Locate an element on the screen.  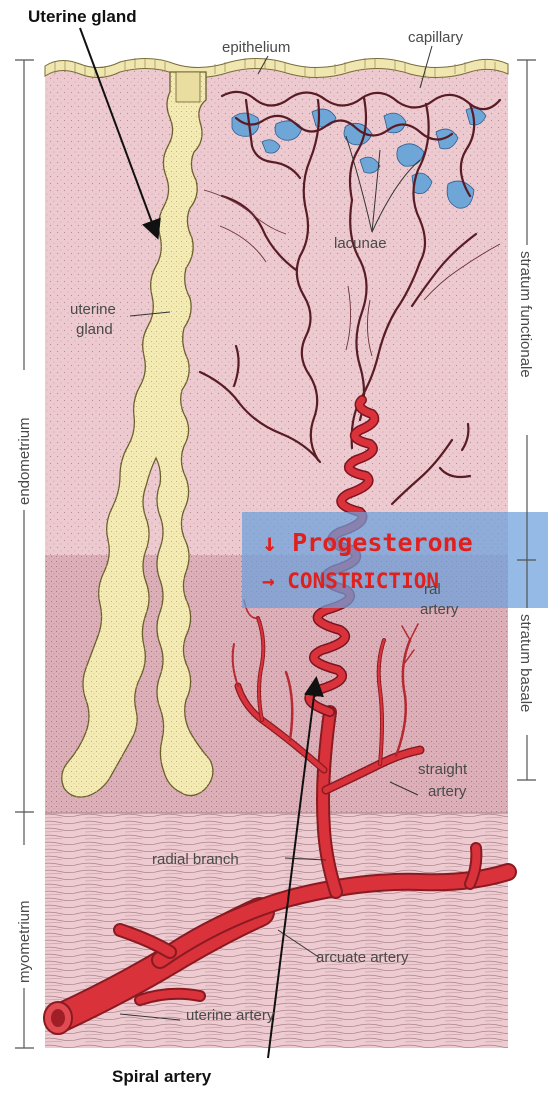
overlay-line-progesterone: ↓ Progesterone is located at coordinates (367, 542).